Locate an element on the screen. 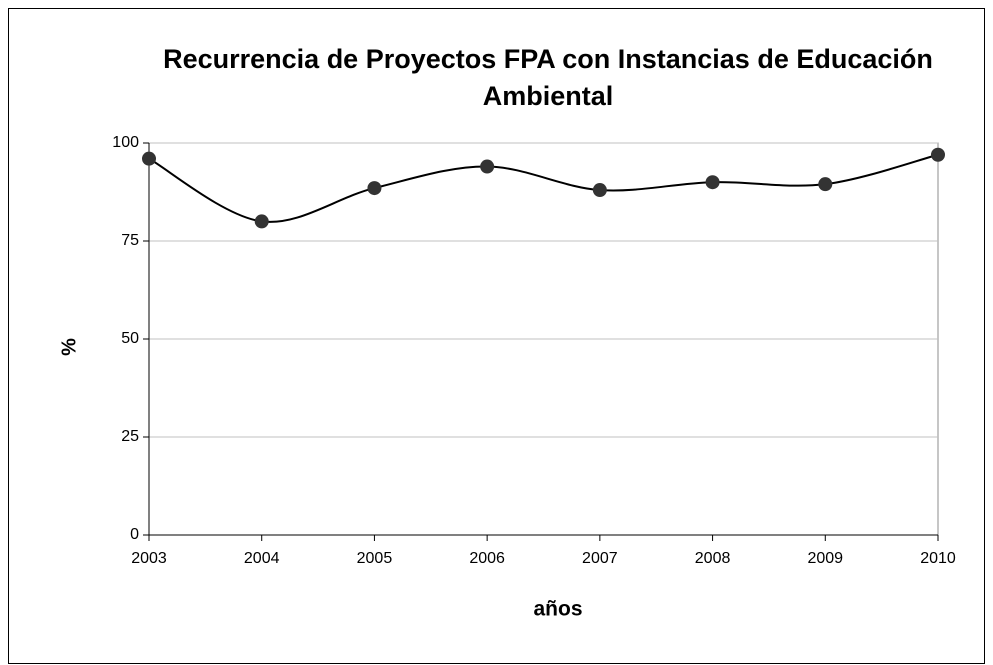 The image size is (993, 665). x-tick-label: 2005 is located at coordinates (375, 558).